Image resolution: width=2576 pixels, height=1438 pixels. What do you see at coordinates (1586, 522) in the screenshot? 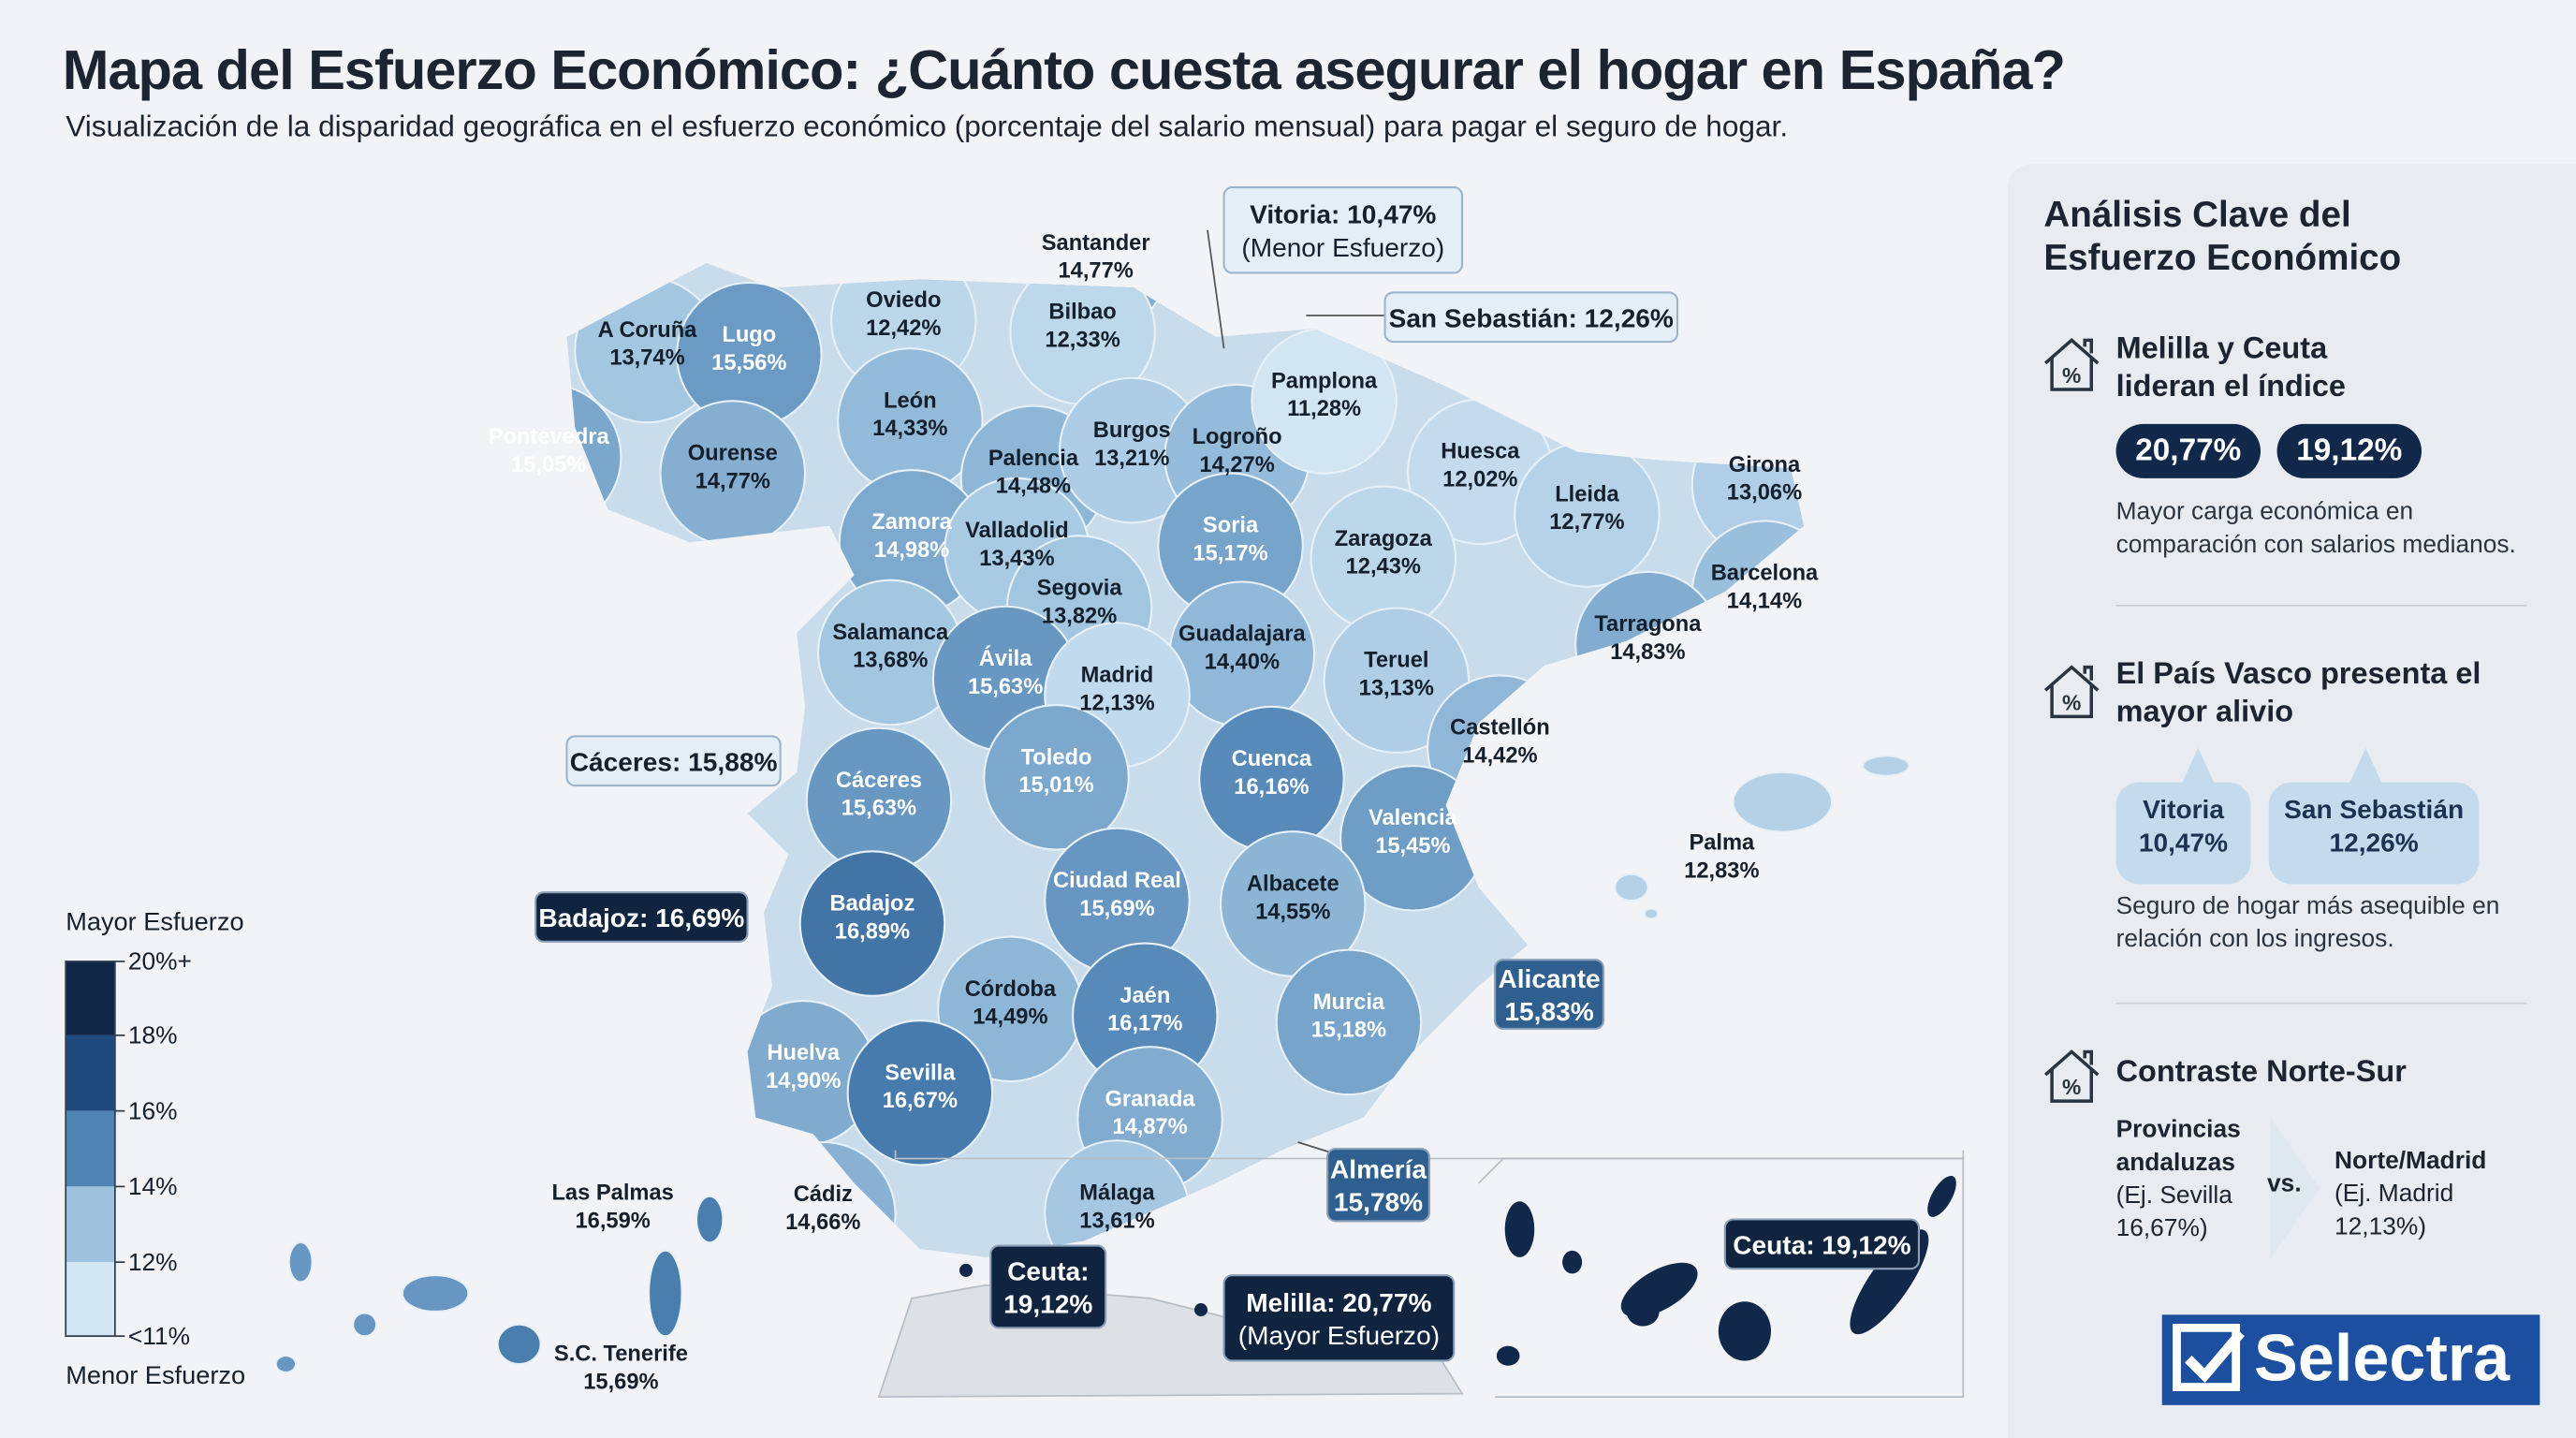
I see `province-value: 12,77%` at bounding box center [1586, 522].